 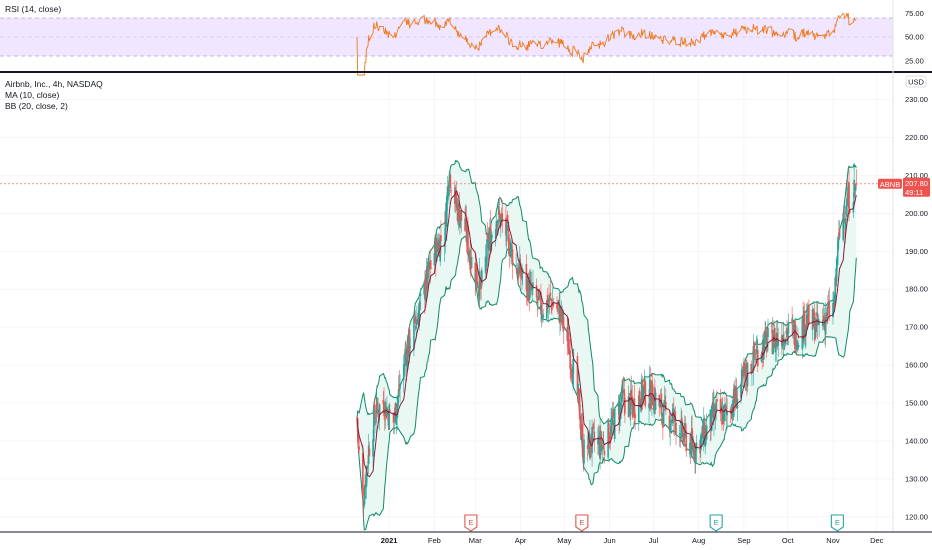 I want to click on price-tick-label: 210.00, so click(x=916, y=175).